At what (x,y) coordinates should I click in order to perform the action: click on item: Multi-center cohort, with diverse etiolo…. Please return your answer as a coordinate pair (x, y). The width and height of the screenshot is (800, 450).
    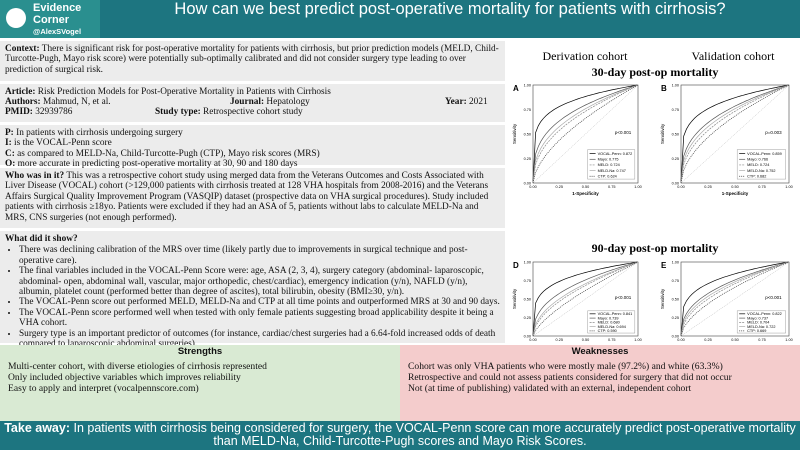
    Looking at the image, I should click on (137, 366).